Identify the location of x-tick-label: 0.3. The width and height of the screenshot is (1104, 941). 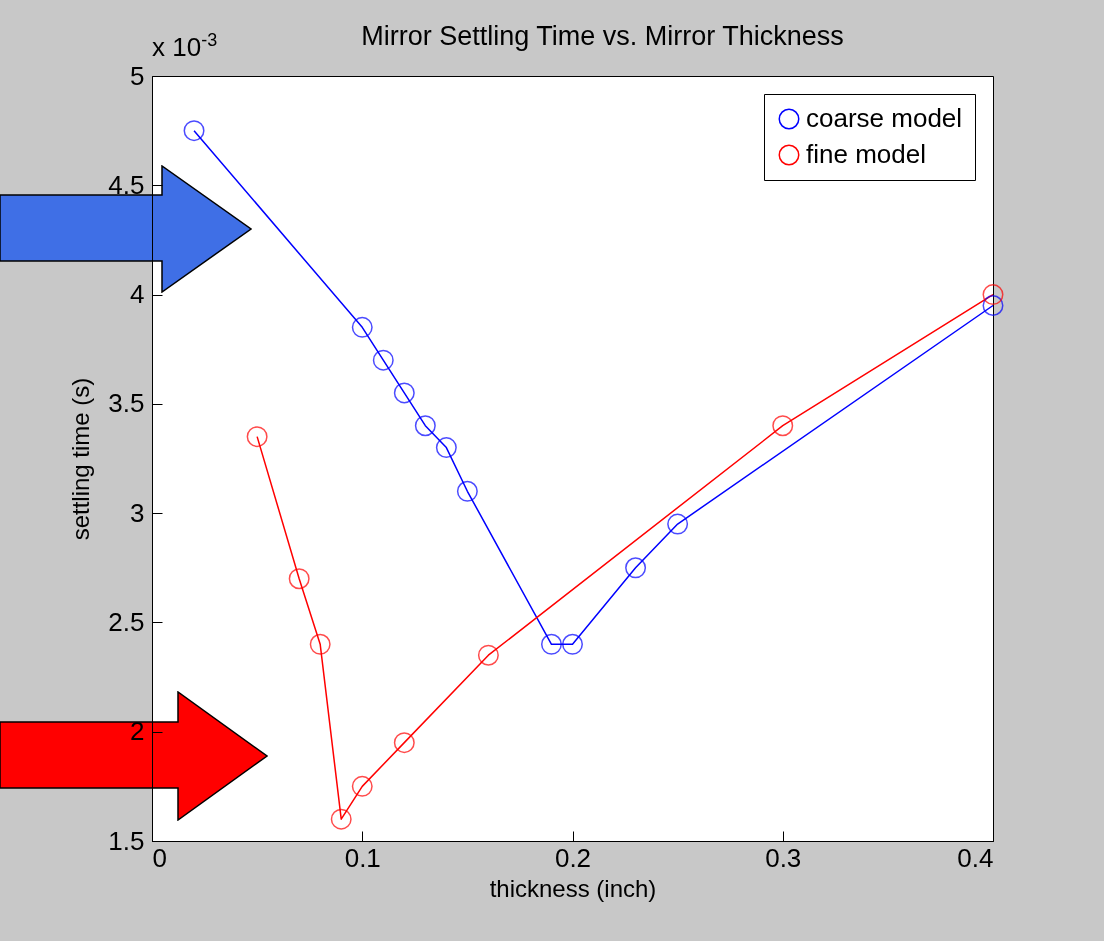
(783, 857).